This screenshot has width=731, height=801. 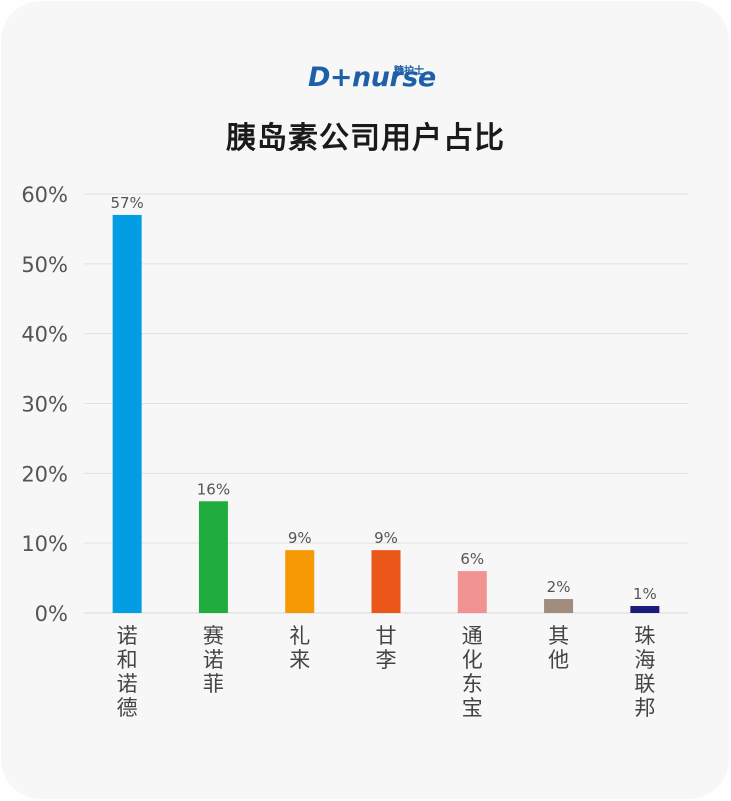 I want to click on y-tick-label: 0%, so click(x=51, y=614).